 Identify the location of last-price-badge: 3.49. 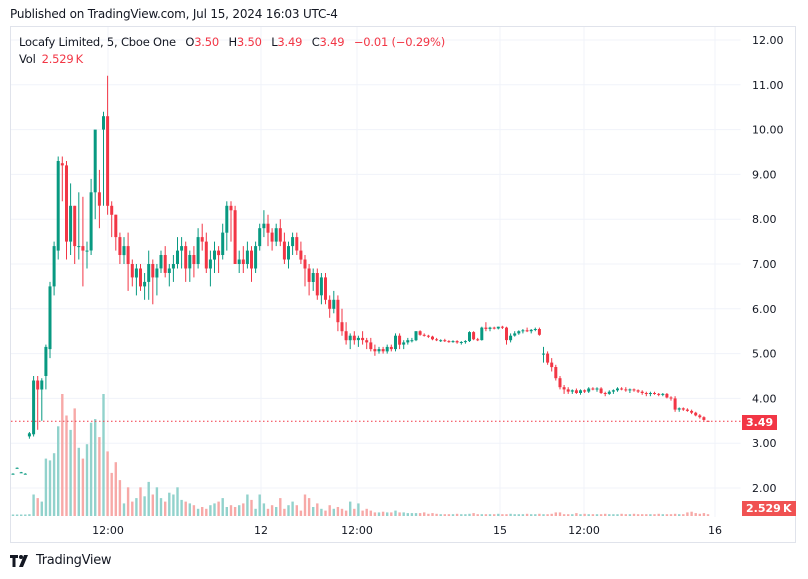
(760, 422).